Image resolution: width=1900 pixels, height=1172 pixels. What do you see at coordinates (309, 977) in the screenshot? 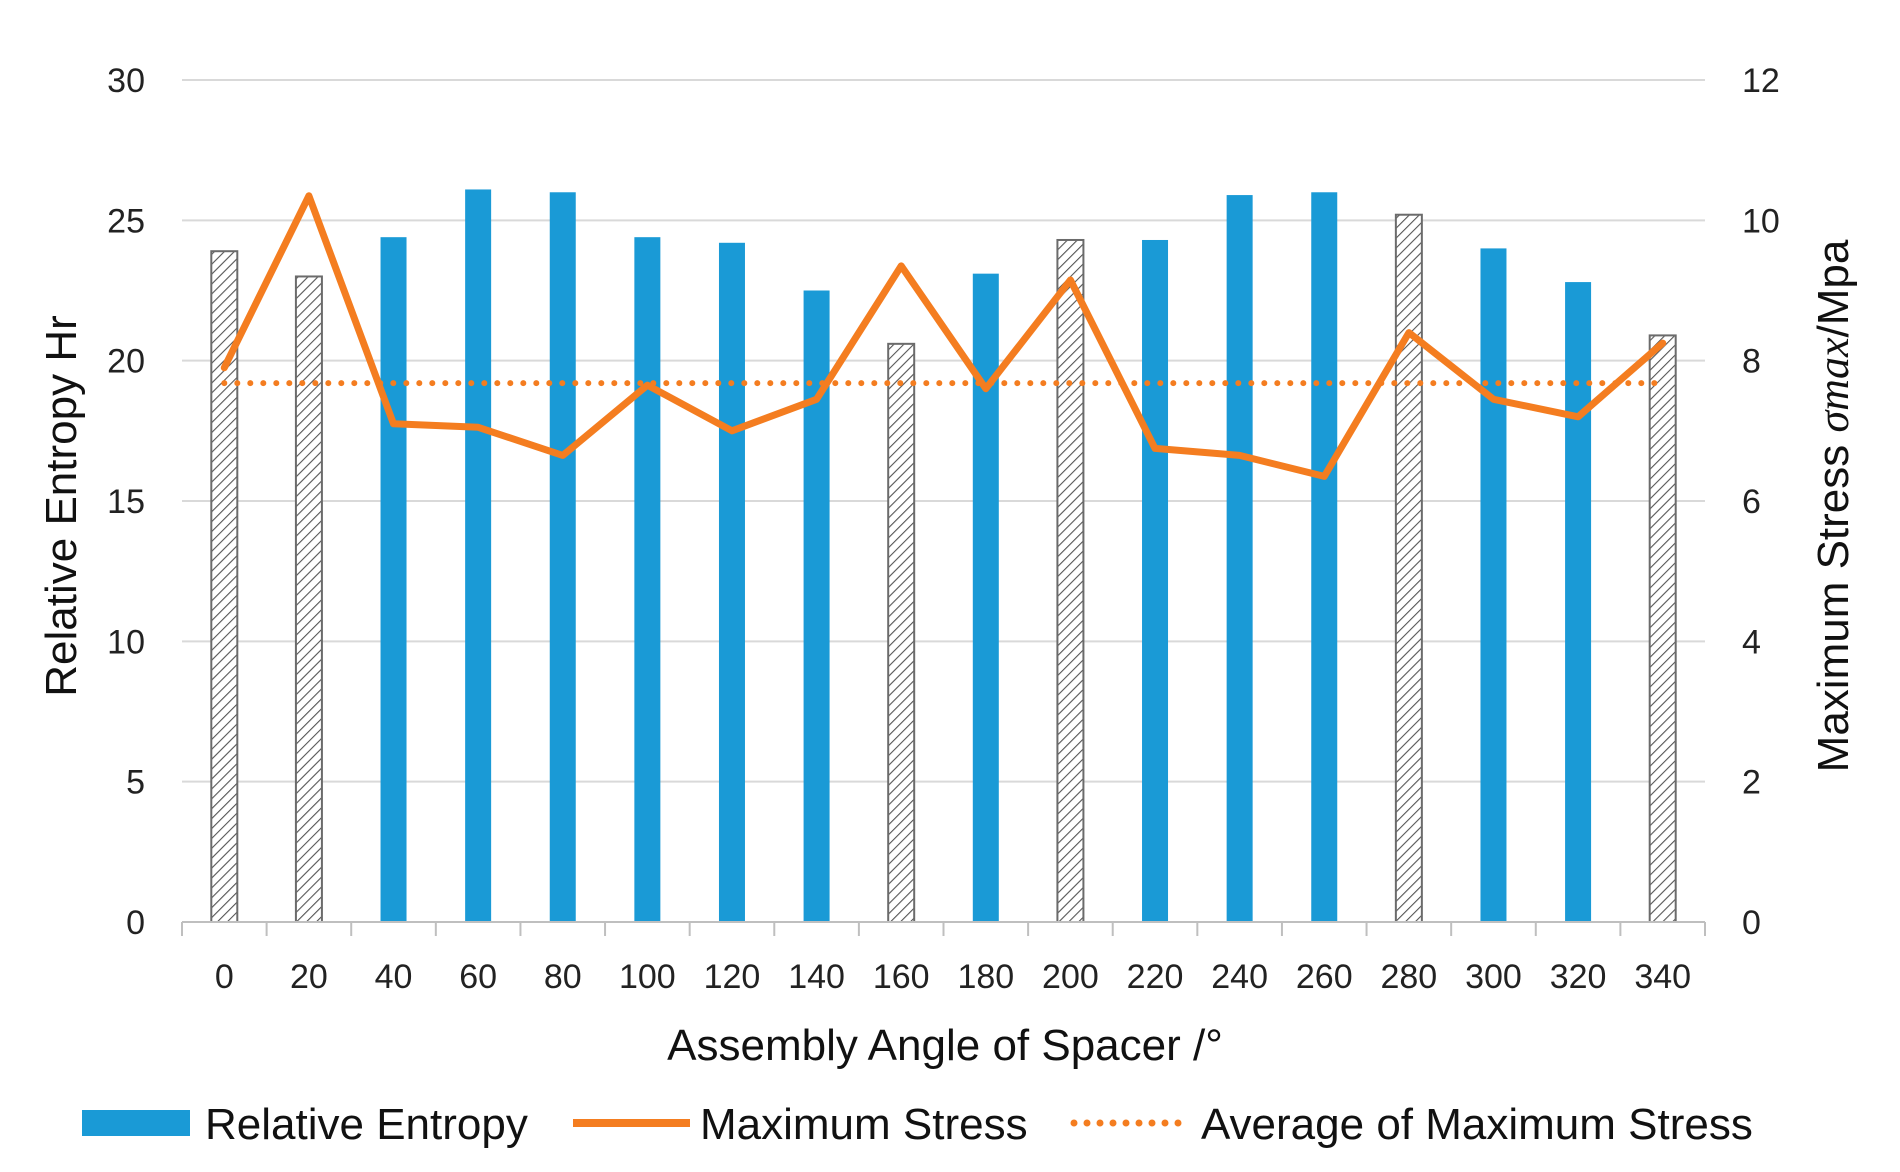
I see `x-tick-label: 20` at bounding box center [309, 977].